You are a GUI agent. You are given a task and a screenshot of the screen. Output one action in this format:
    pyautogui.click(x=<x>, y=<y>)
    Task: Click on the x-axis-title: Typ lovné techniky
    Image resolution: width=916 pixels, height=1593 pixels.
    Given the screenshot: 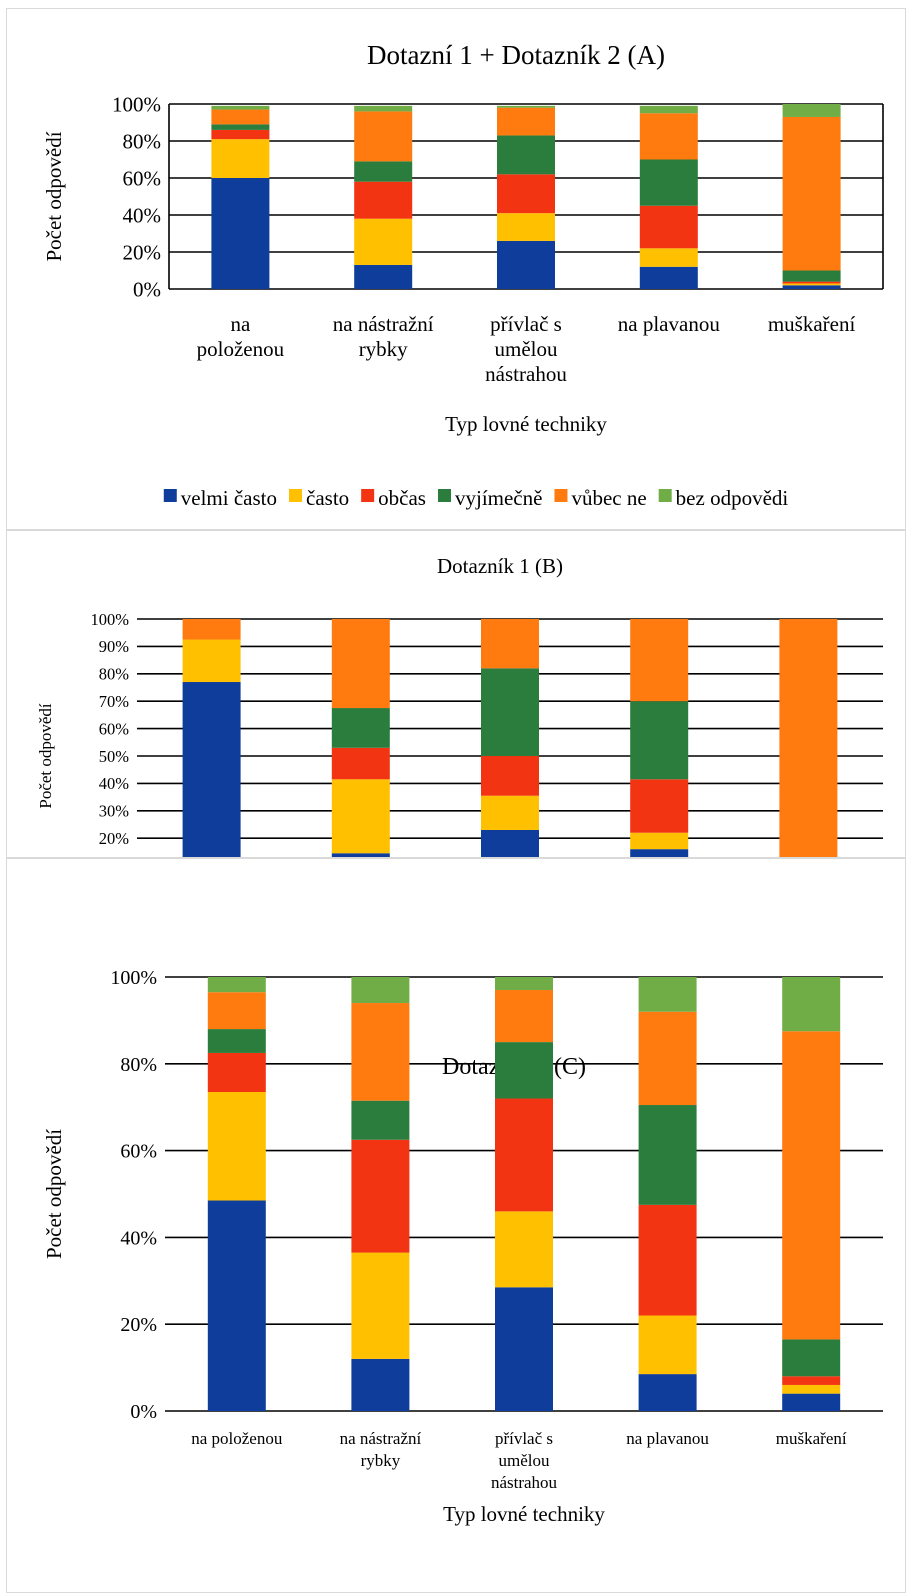 What is the action you would take?
    pyautogui.click(x=524, y=1514)
    